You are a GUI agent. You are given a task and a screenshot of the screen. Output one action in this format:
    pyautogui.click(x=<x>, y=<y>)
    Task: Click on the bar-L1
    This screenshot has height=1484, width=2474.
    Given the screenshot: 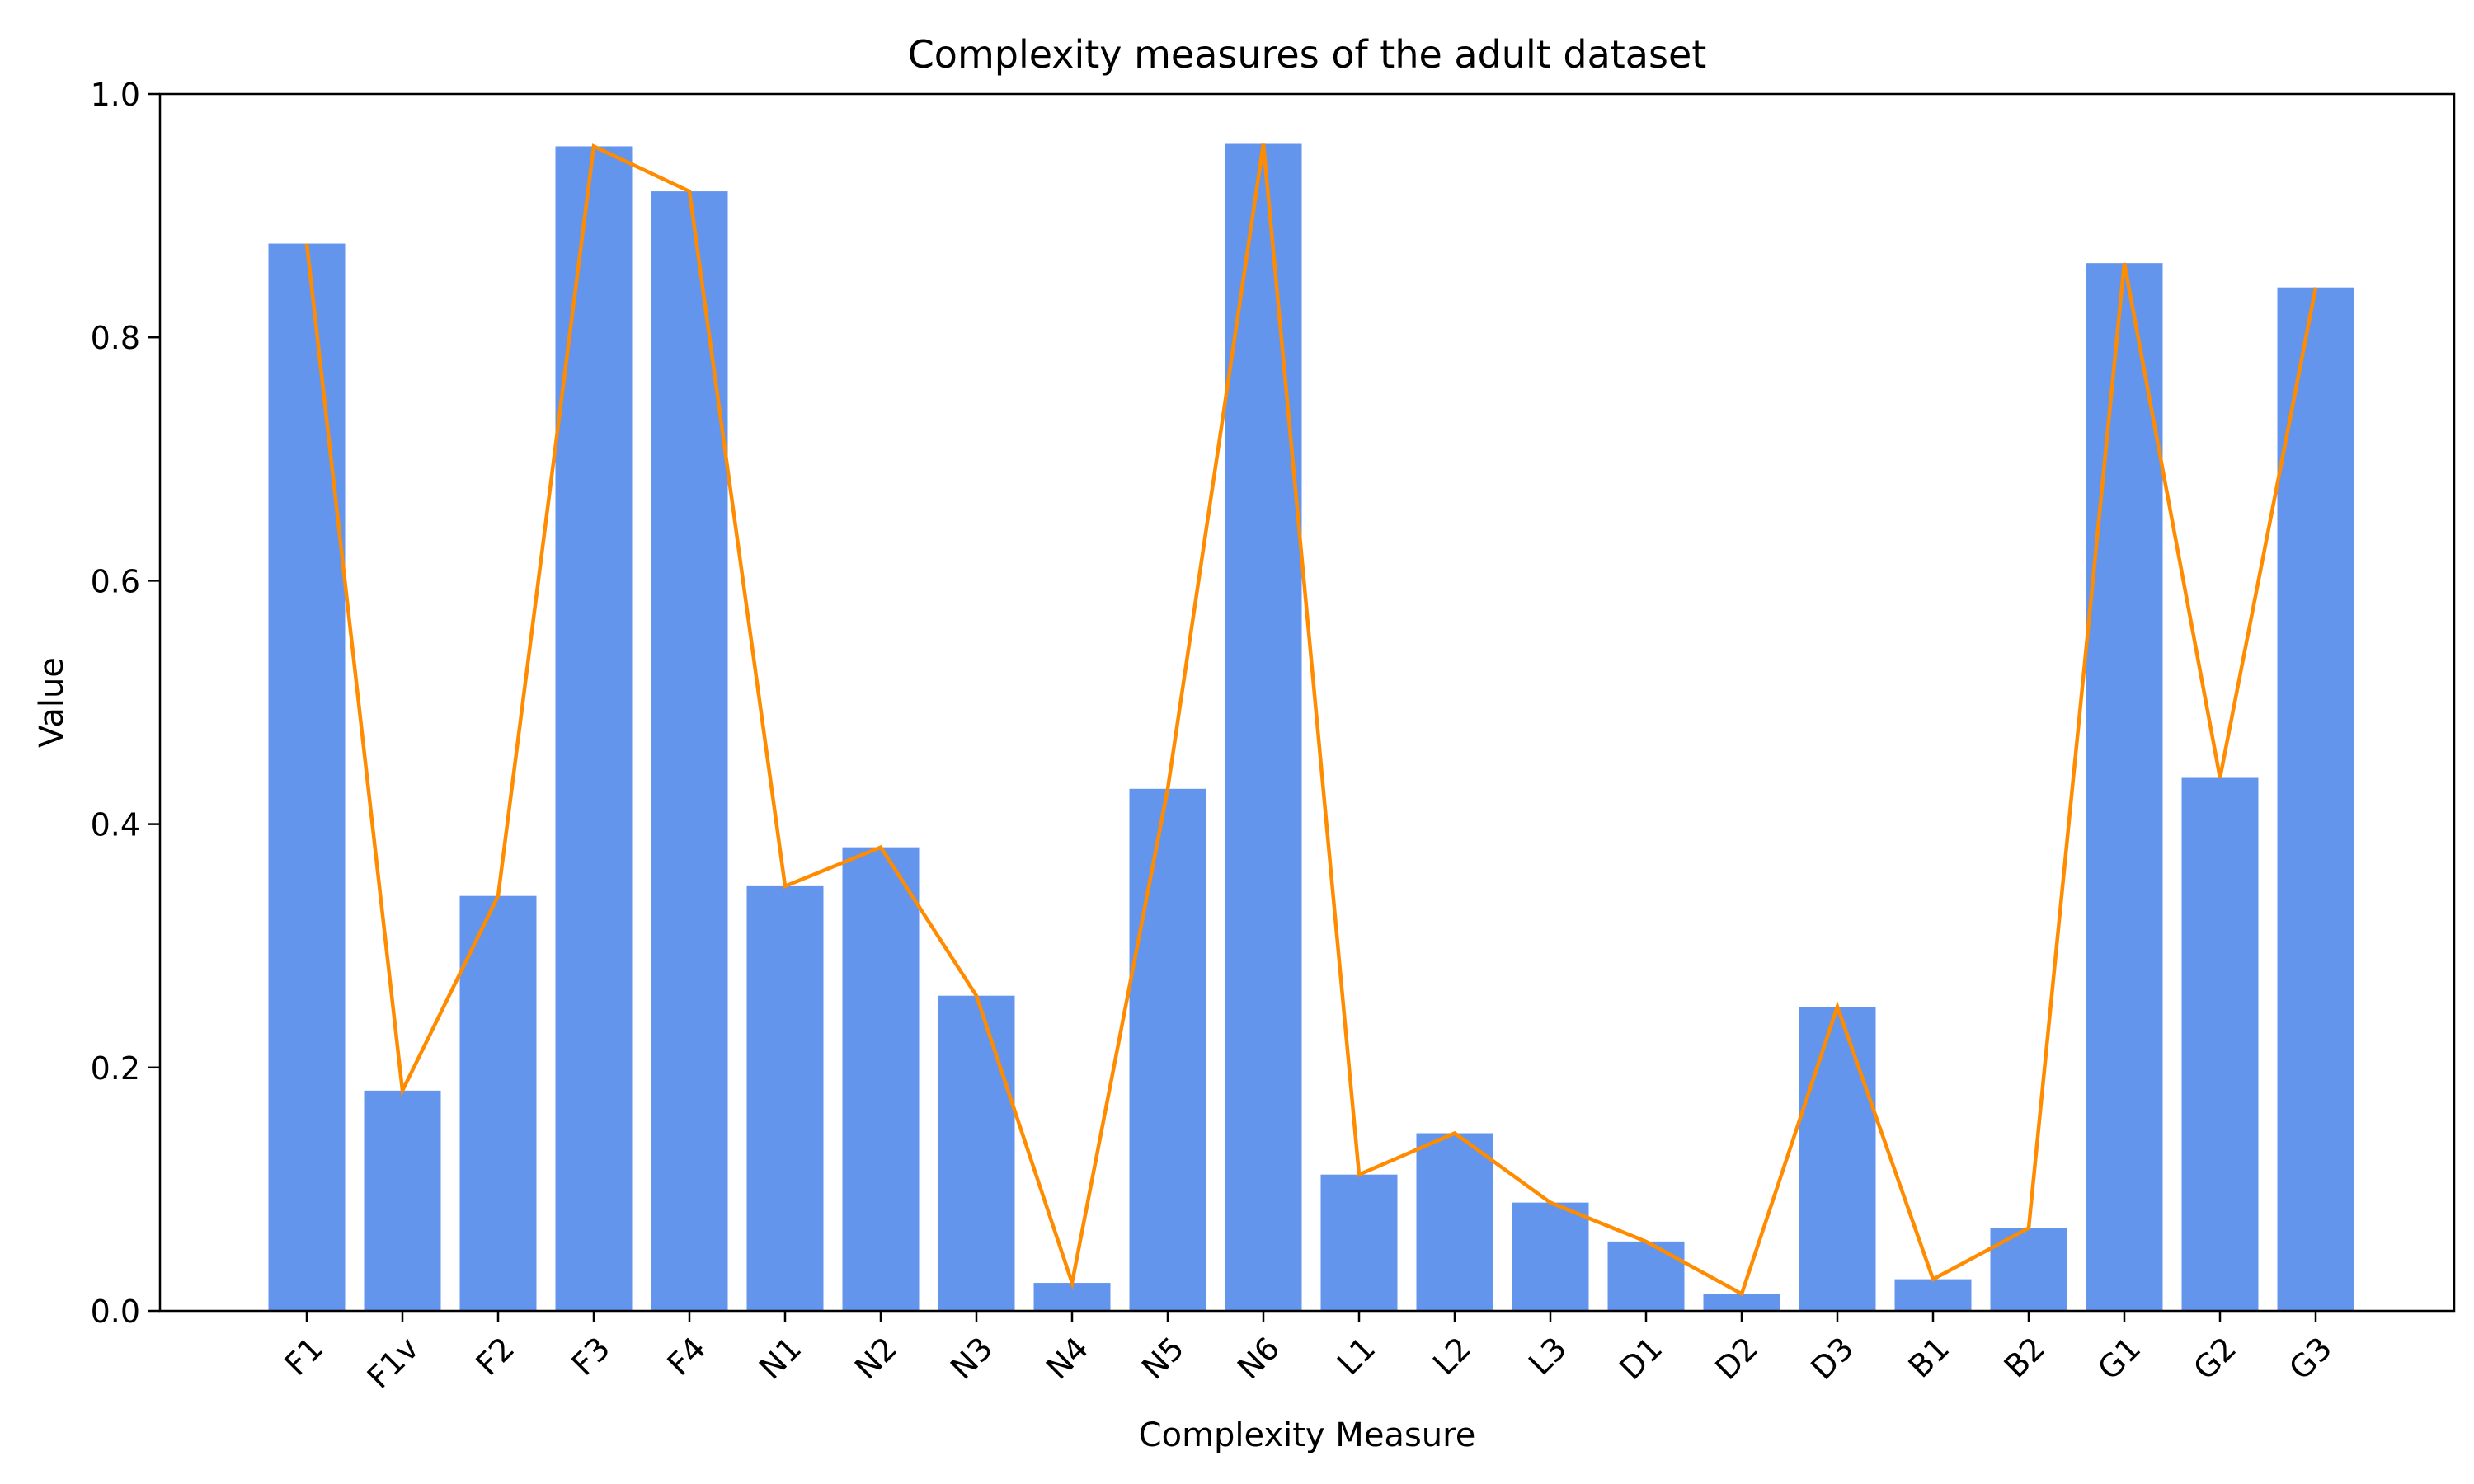 What is the action you would take?
    pyautogui.click(x=1359, y=1242)
    